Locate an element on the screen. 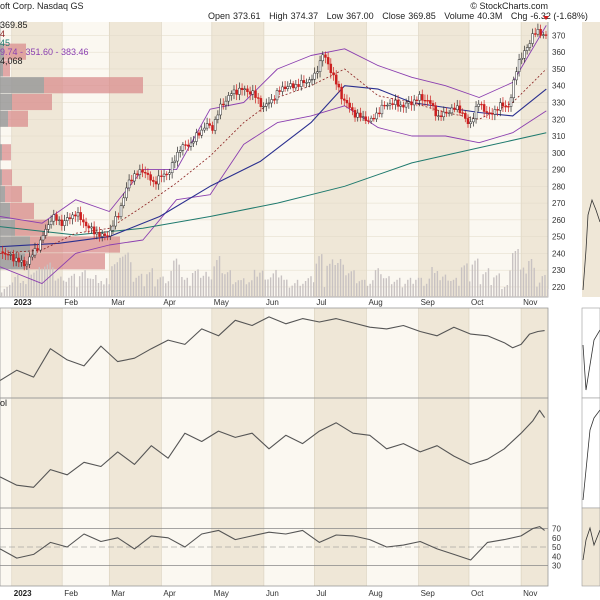  indicator1-series is located at coordinates (272, 348).